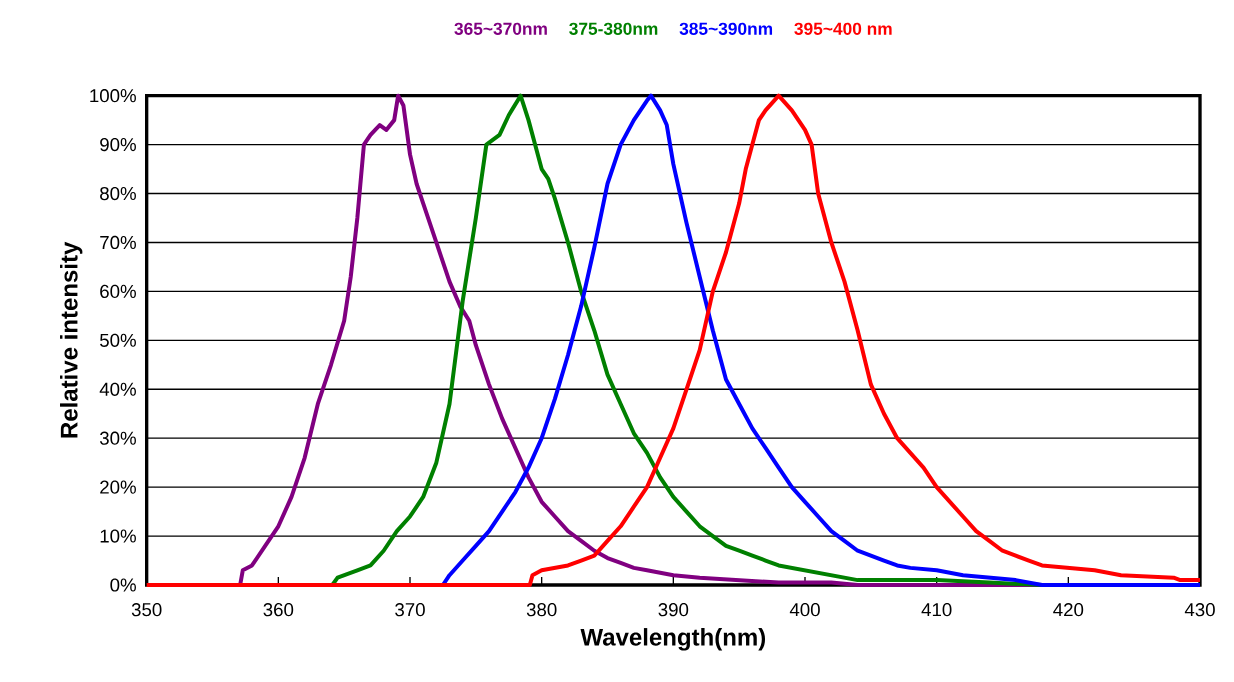 Image resolution: width=1234 pixels, height=682 pixels. Describe the element at coordinates (410, 610) in the screenshot. I see `x-tick-label: 370` at that location.